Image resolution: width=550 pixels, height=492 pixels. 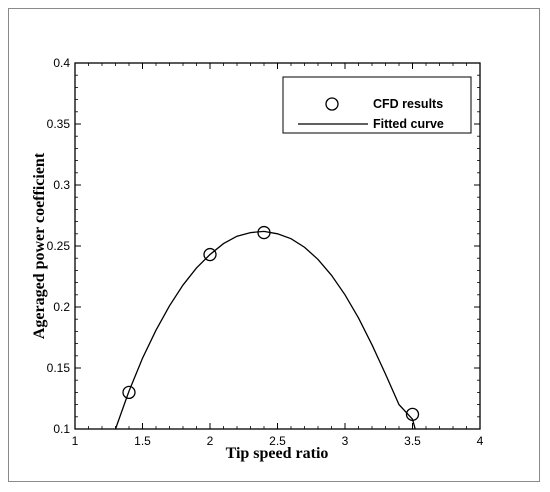 What do you see at coordinates (480, 441) in the screenshot?
I see `x-tick-label: 4` at bounding box center [480, 441].